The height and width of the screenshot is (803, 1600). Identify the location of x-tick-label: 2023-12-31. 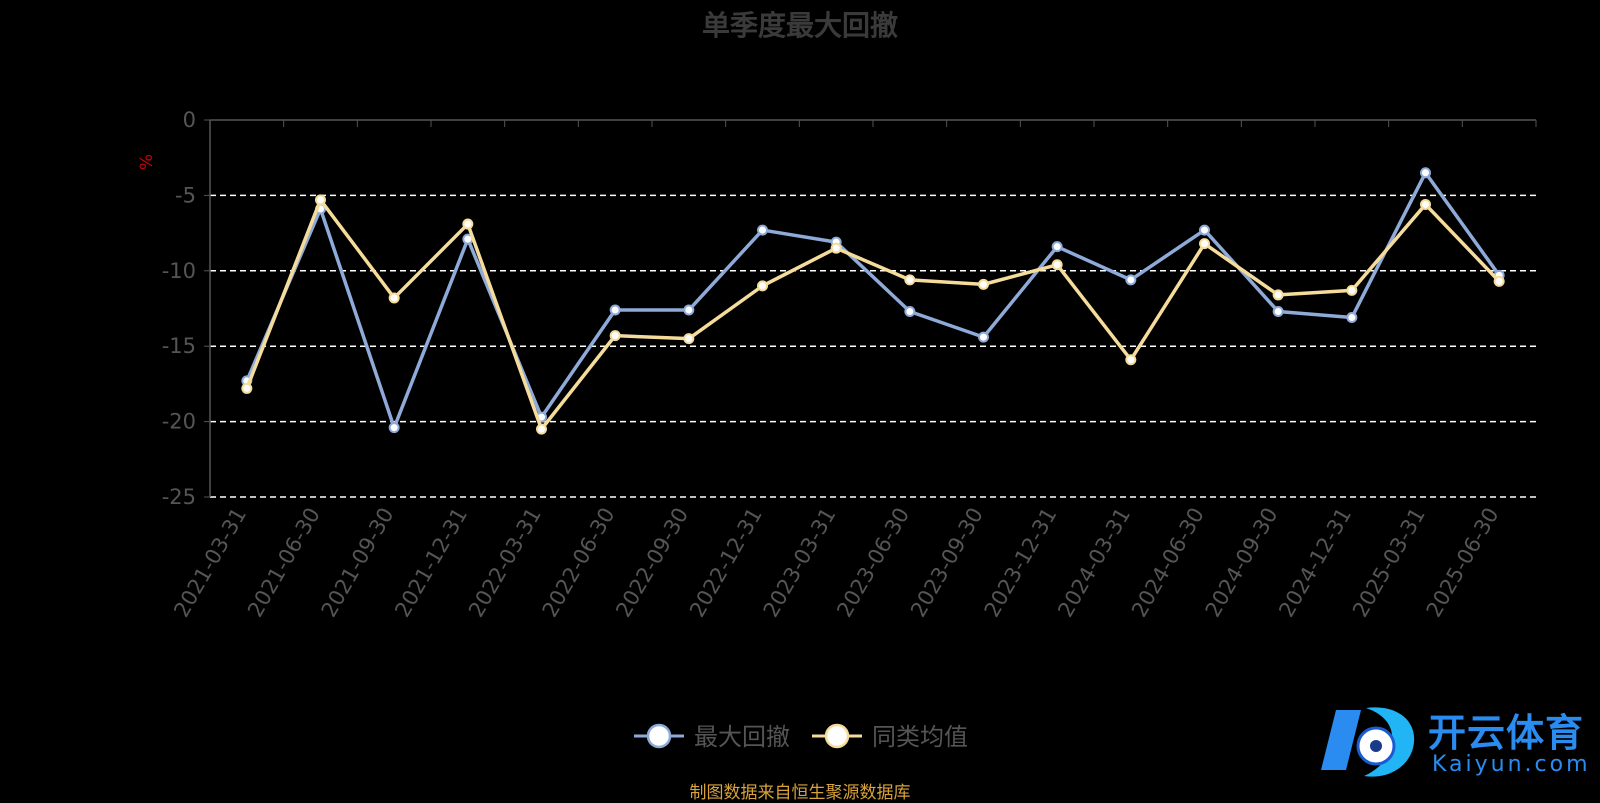
(1021, 563).